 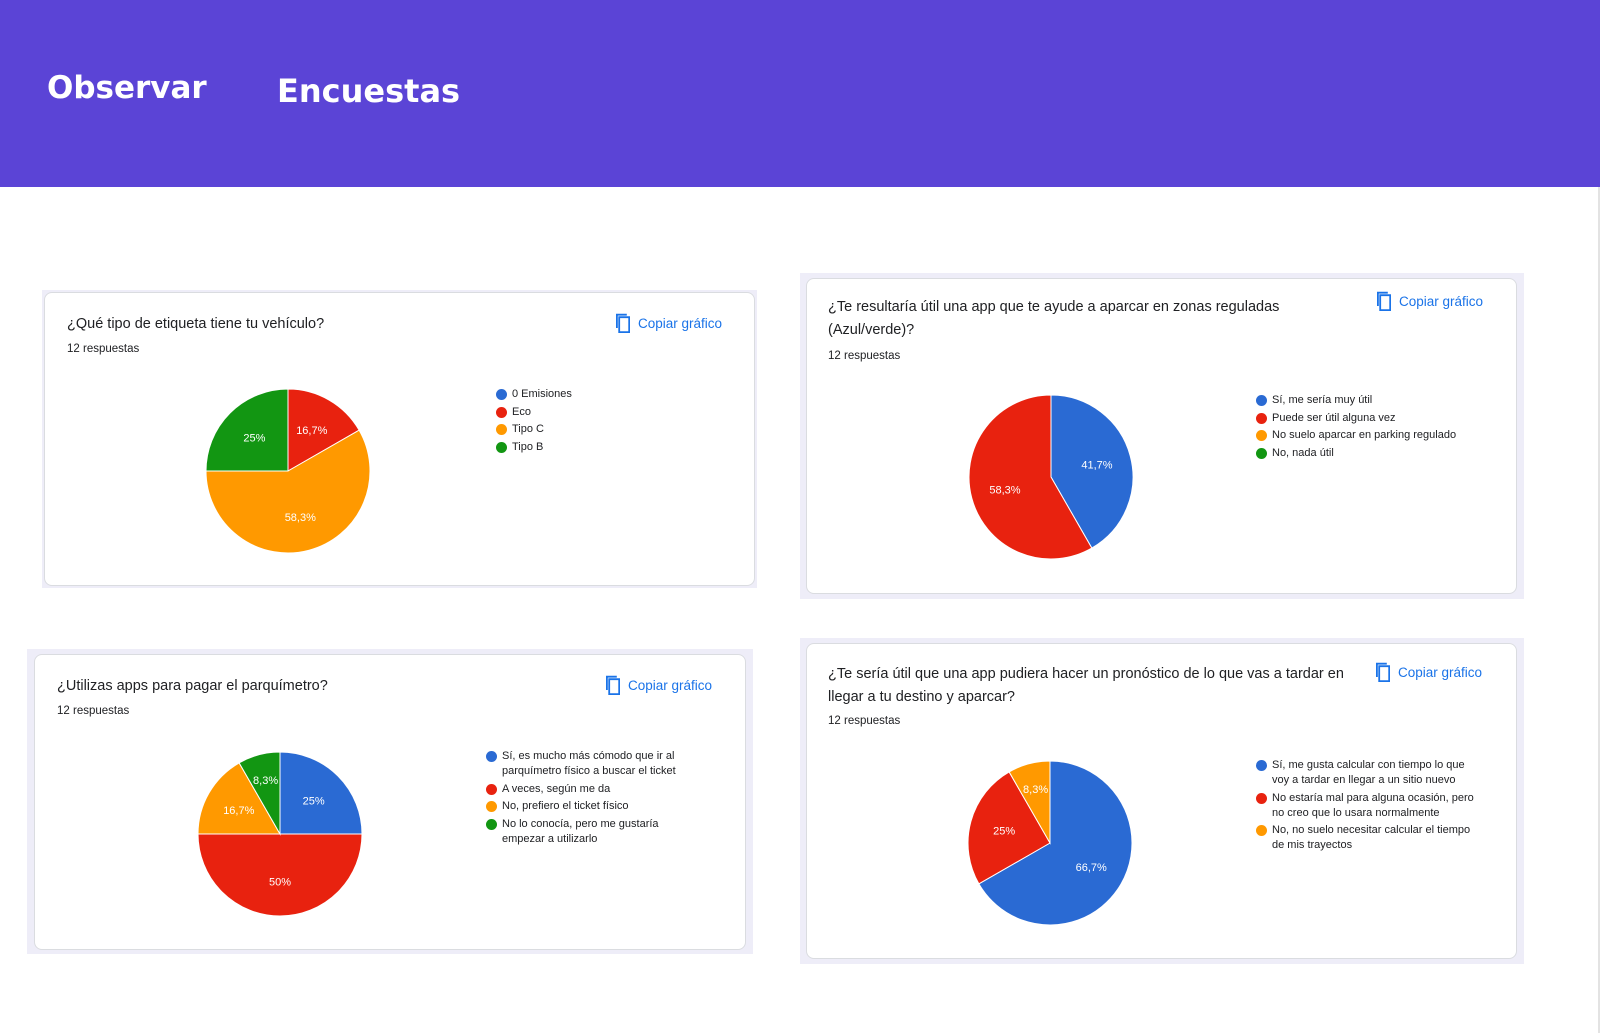 What do you see at coordinates (1364, 435) in the screenshot?
I see `legend-label: No suelo aparcar en parking regulado` at bounding box center [1364, 435].